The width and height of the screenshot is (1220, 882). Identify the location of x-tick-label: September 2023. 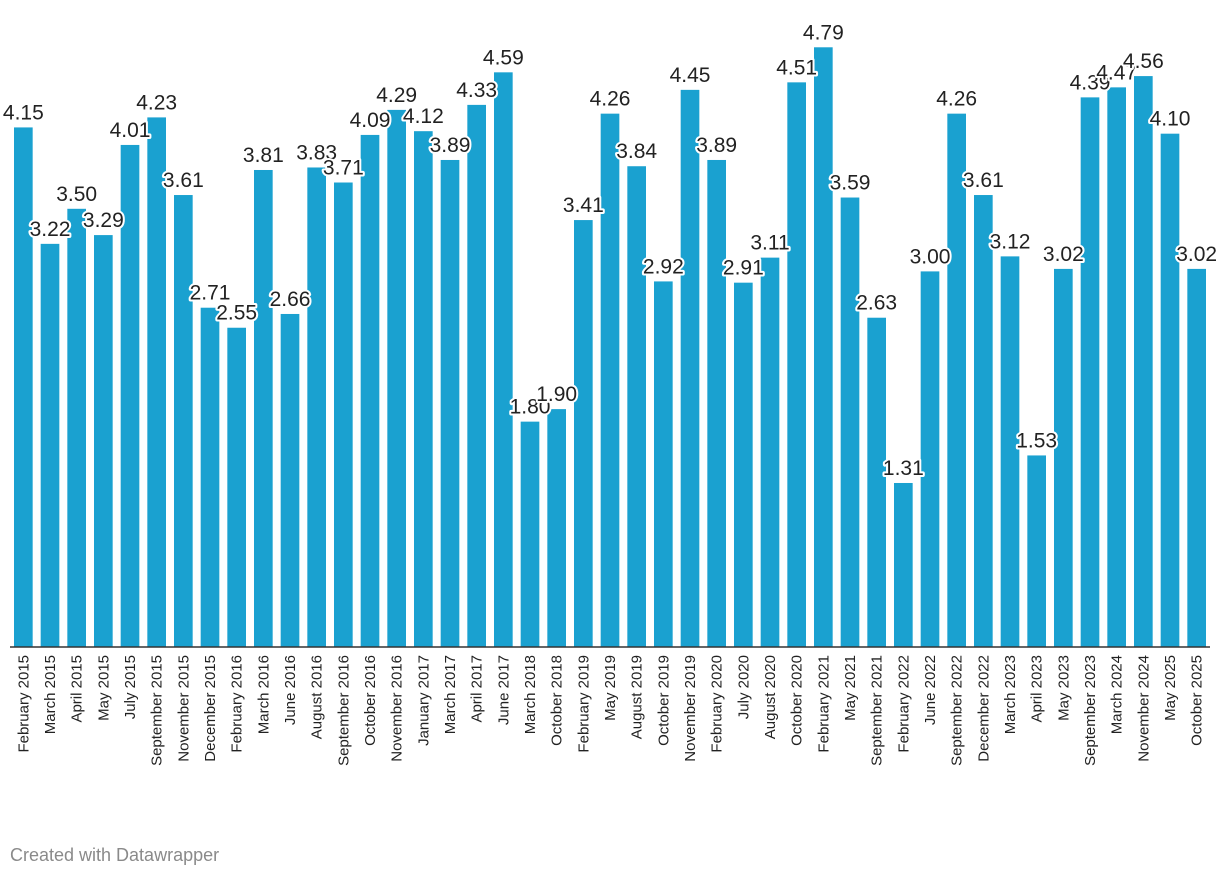
(1090, 710).